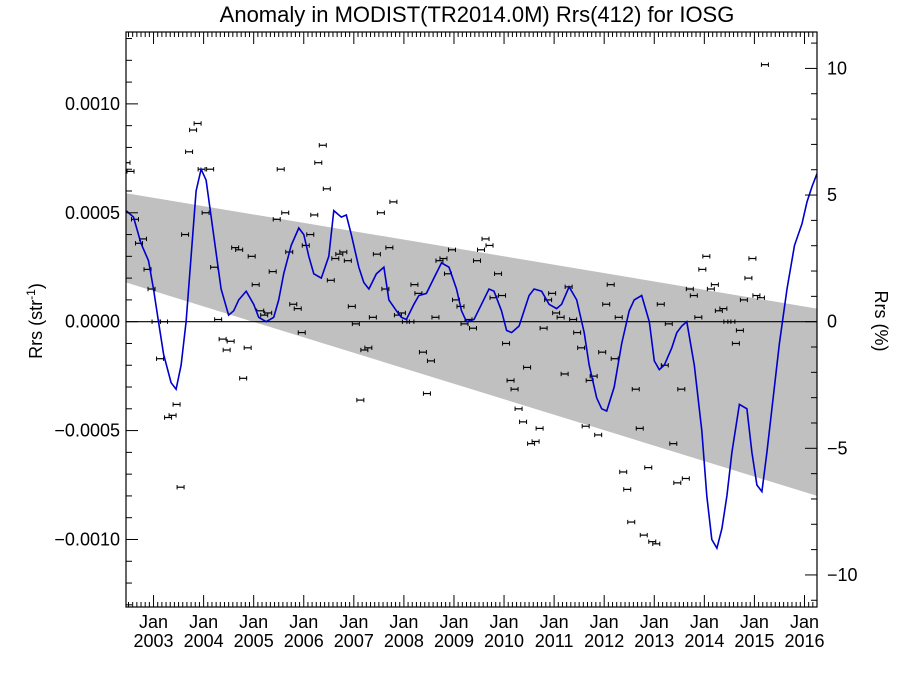 The height and width of the screenshot is (675, 900). What do you see at coordinates (842, 575) in the screenshot?
I see `y-right-tick-label: −10` at bounding box center [842, 575].